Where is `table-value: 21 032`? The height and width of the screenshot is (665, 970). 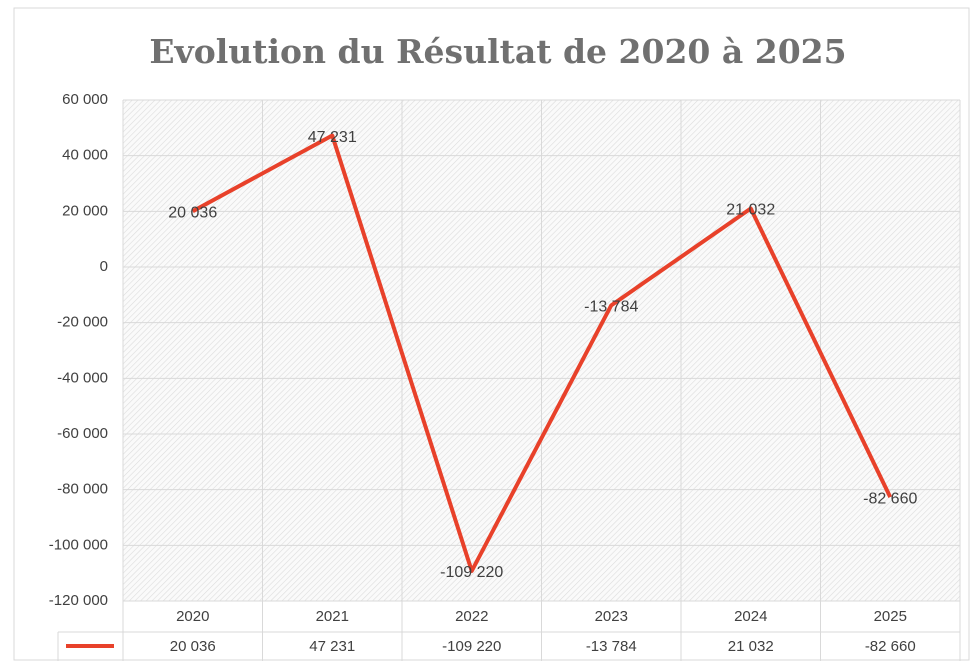 table-value: 21 032 is located at coordinates (751, 646).